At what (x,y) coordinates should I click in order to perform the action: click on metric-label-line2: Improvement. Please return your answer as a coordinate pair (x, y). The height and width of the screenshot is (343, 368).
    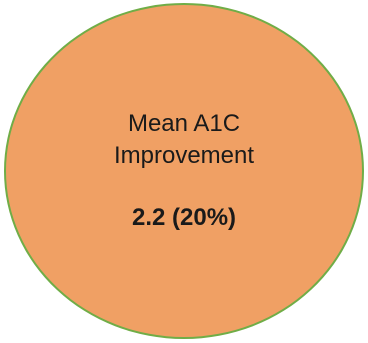
    Looking at the image, I should click on (184, 155).